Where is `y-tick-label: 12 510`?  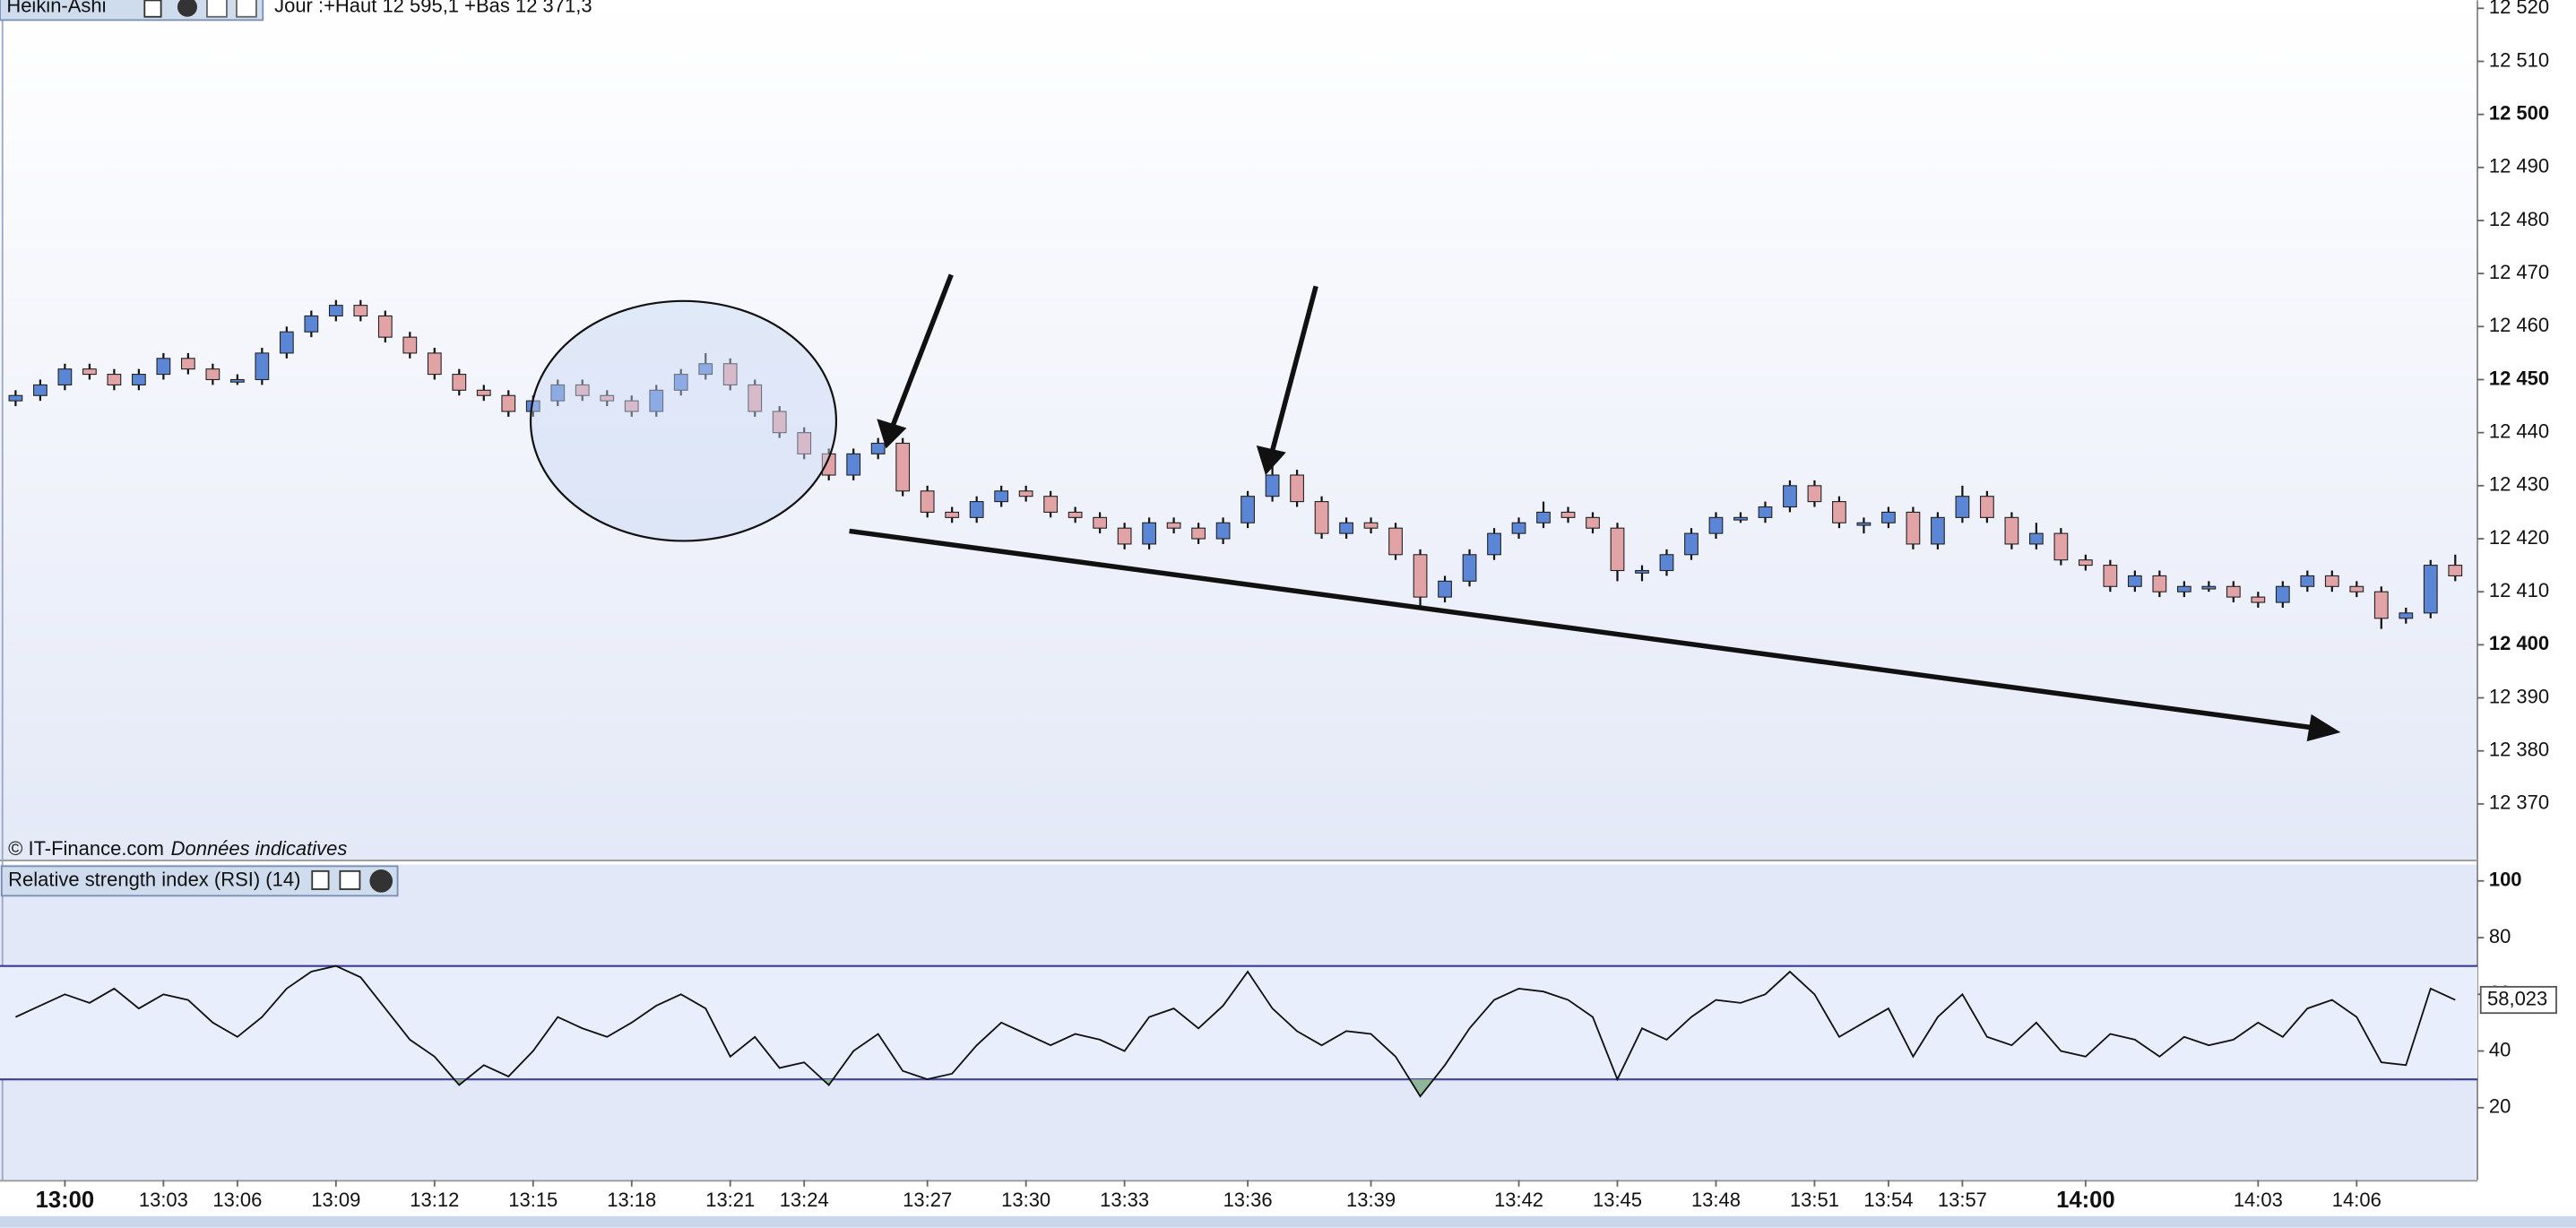 y-tick-label: 12 510 is located at coordinates (2519, 59).